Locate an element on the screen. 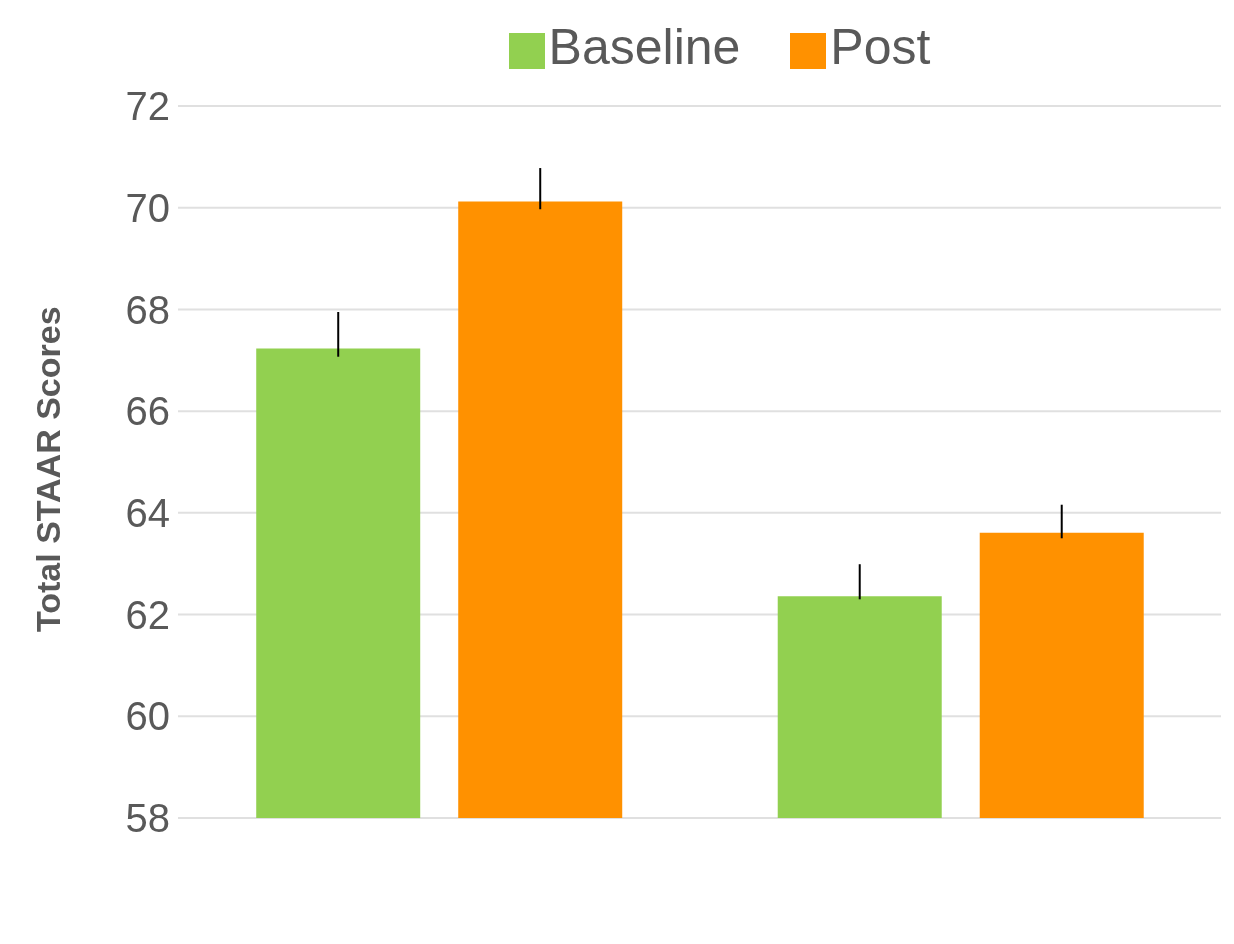 The height and width of the screenshot is (944, 1234). y-axis-title: Total STAAR Scores is located at coordinates (48, 469).